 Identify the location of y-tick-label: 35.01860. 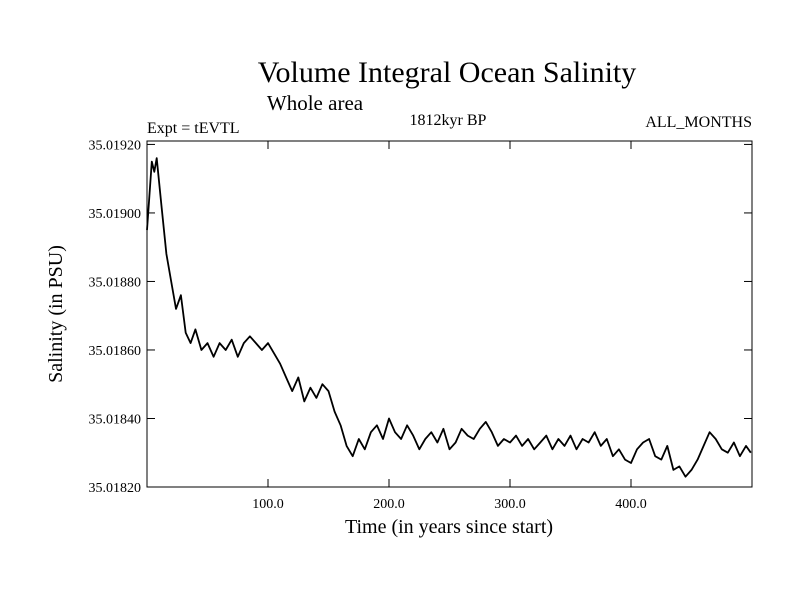
(115, 351).